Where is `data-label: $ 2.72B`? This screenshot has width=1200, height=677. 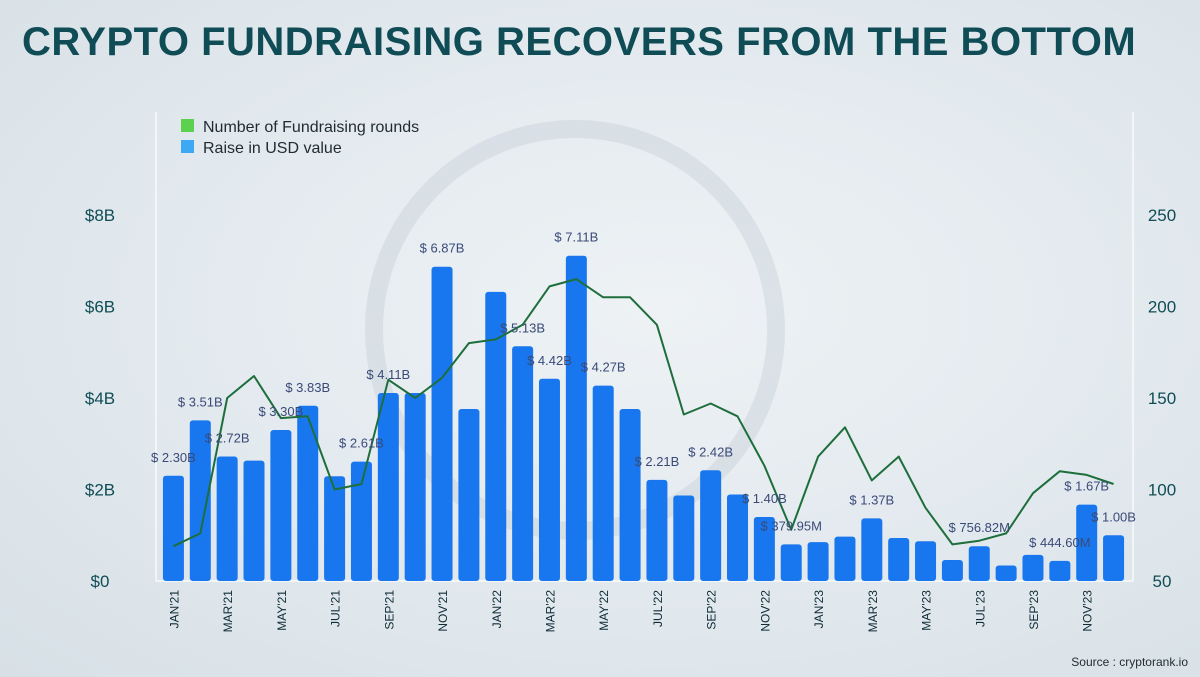
data-label: $ 2.72B is located at coordinates (227, 438).